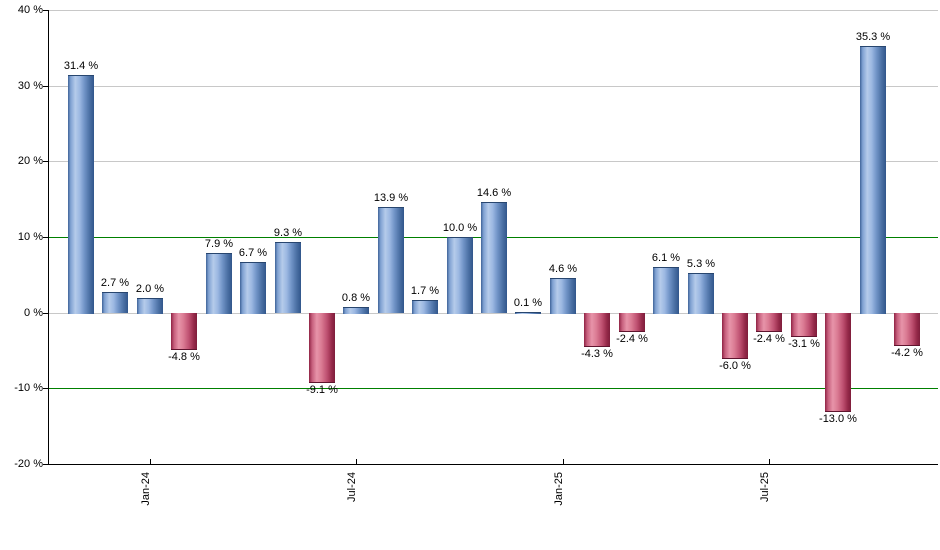 This screenshot has width=940, height=550. Describe the element at coordinates (33, 313) in the screenshot. I see `y-axis-tick-label: 0 %` at that location.